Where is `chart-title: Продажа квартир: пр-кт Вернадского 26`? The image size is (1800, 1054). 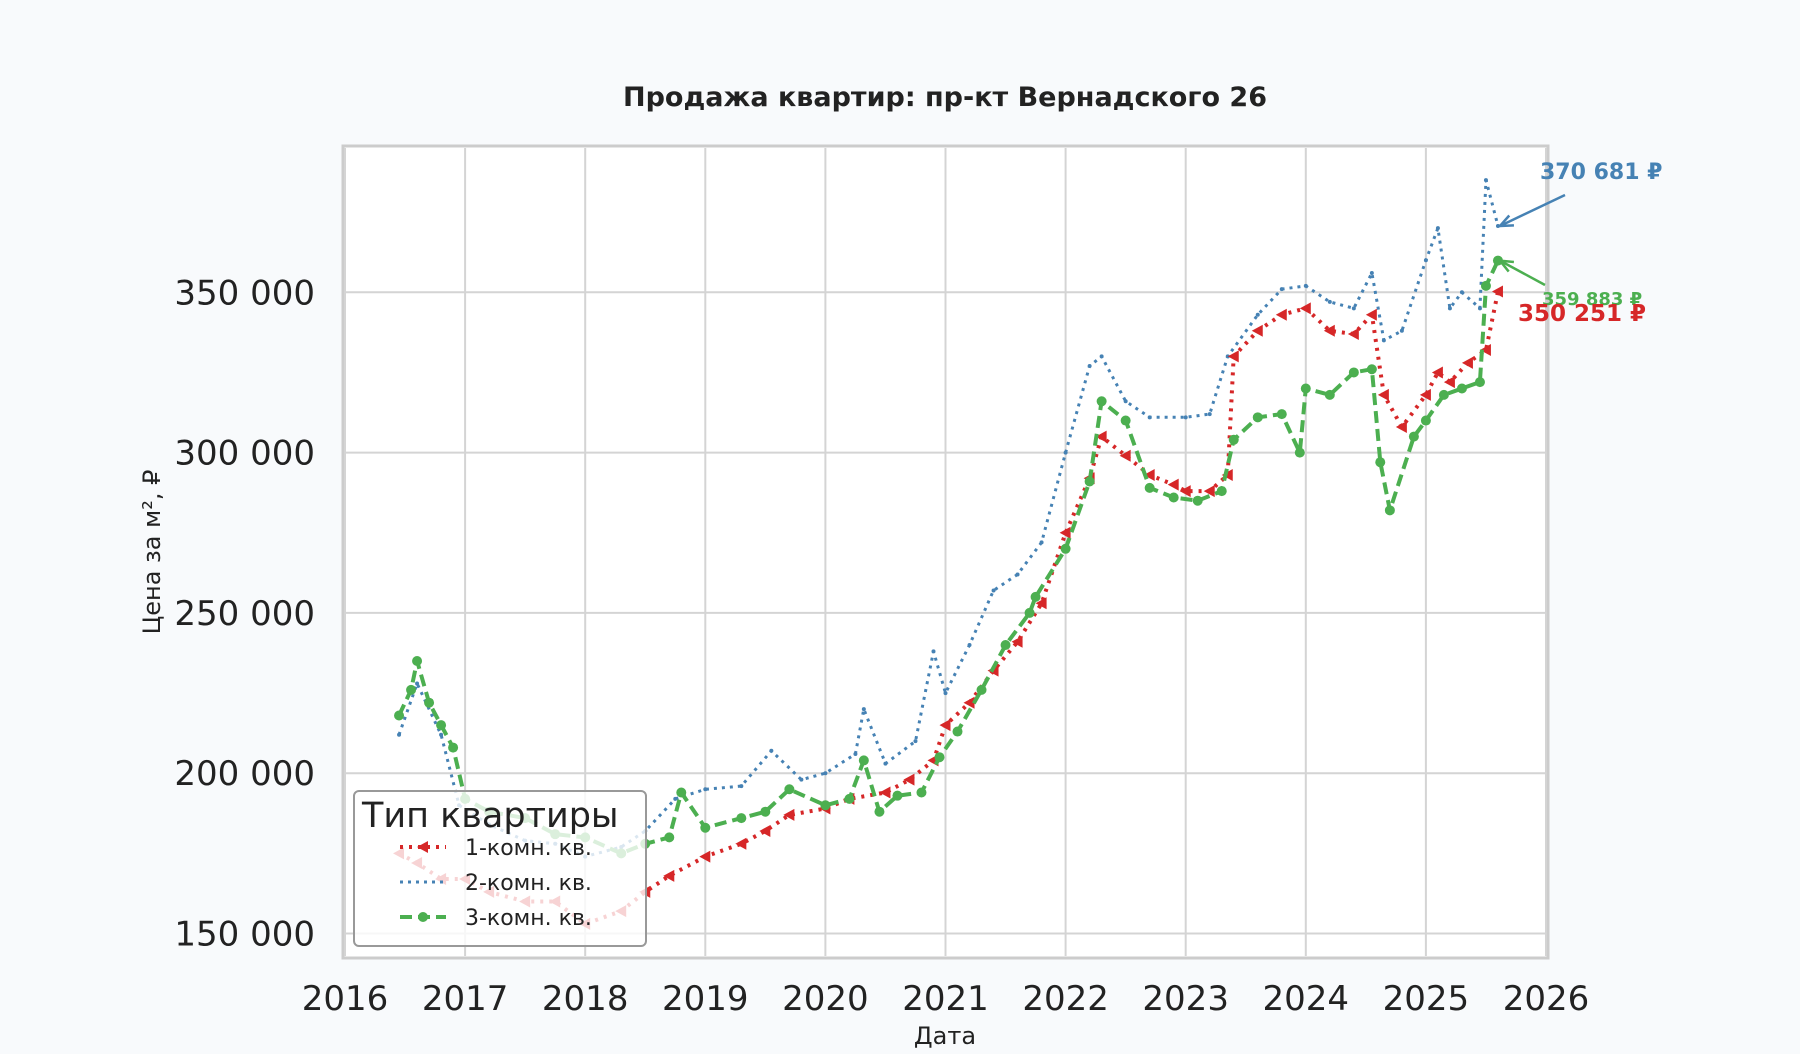 chart-title: Продажа квартир: пр-кт Вернадского 26 is located at coordinates (945, 97).